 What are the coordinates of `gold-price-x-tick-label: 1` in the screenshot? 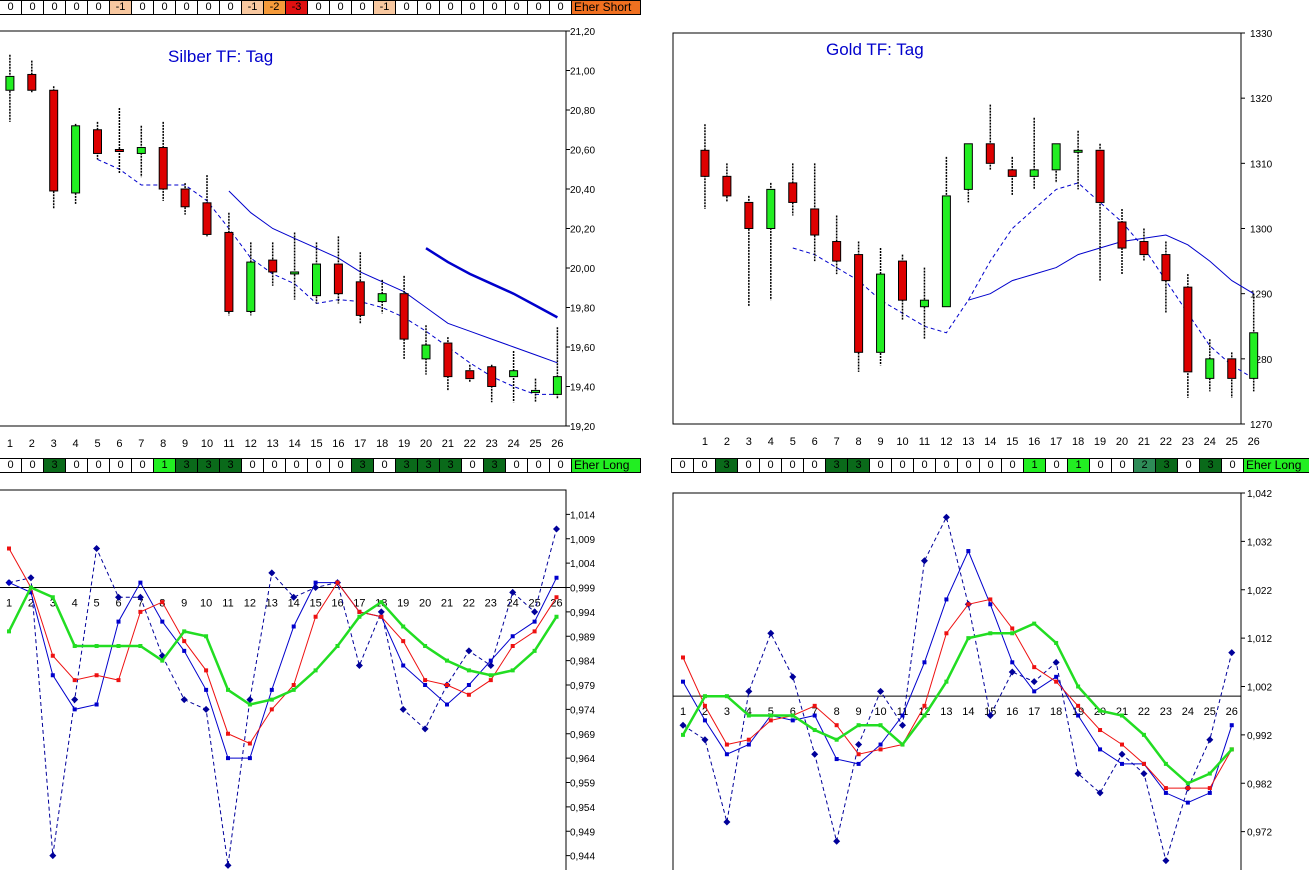 It's located at (705, 442).